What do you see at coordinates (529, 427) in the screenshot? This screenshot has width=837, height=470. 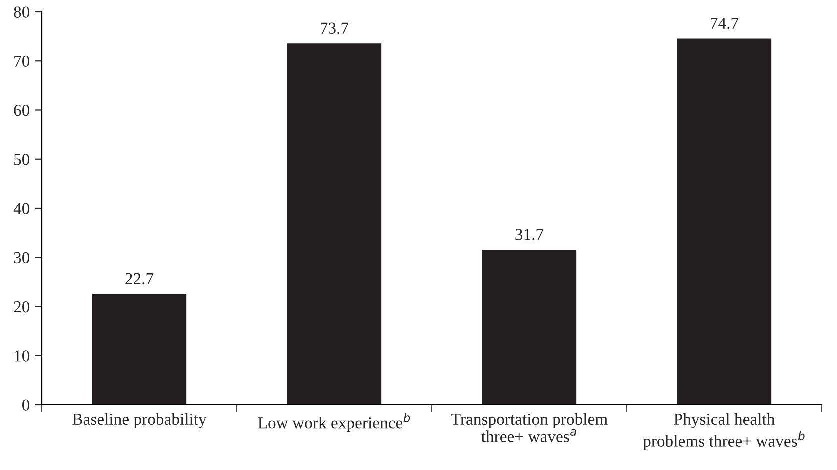 I see `x-tick-label: Transportation problem three+ waves$^{a}$` at bounding box center [529, 427].